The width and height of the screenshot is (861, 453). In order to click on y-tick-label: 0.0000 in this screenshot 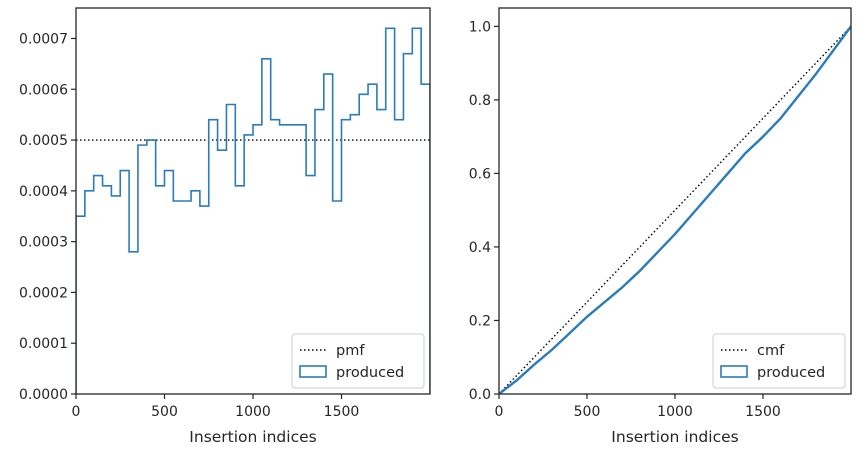, I will do `click(43, 395)`.